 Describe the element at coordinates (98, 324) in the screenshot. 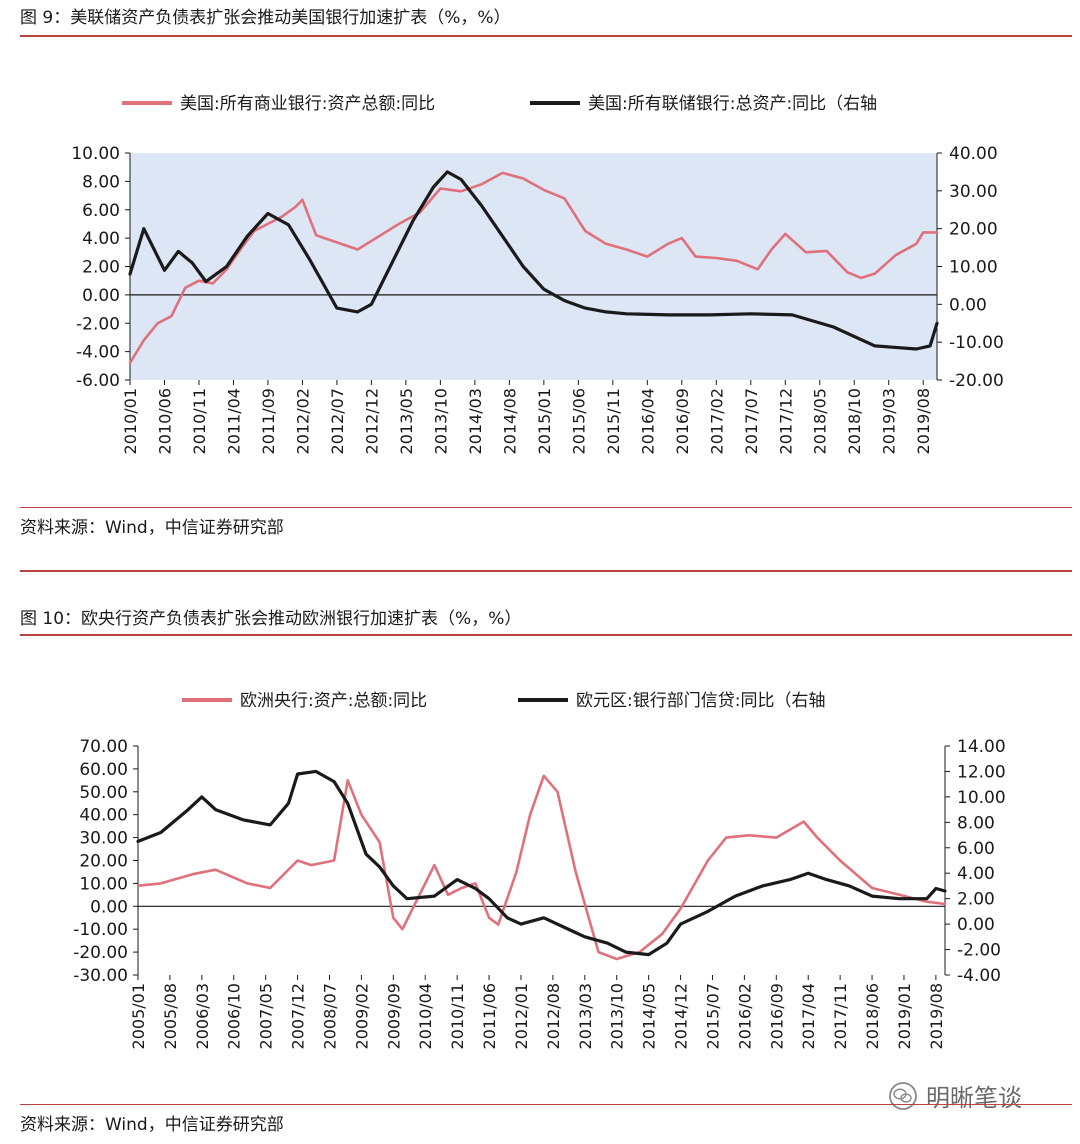

I see `y-tick-label: -2.00` at that location.